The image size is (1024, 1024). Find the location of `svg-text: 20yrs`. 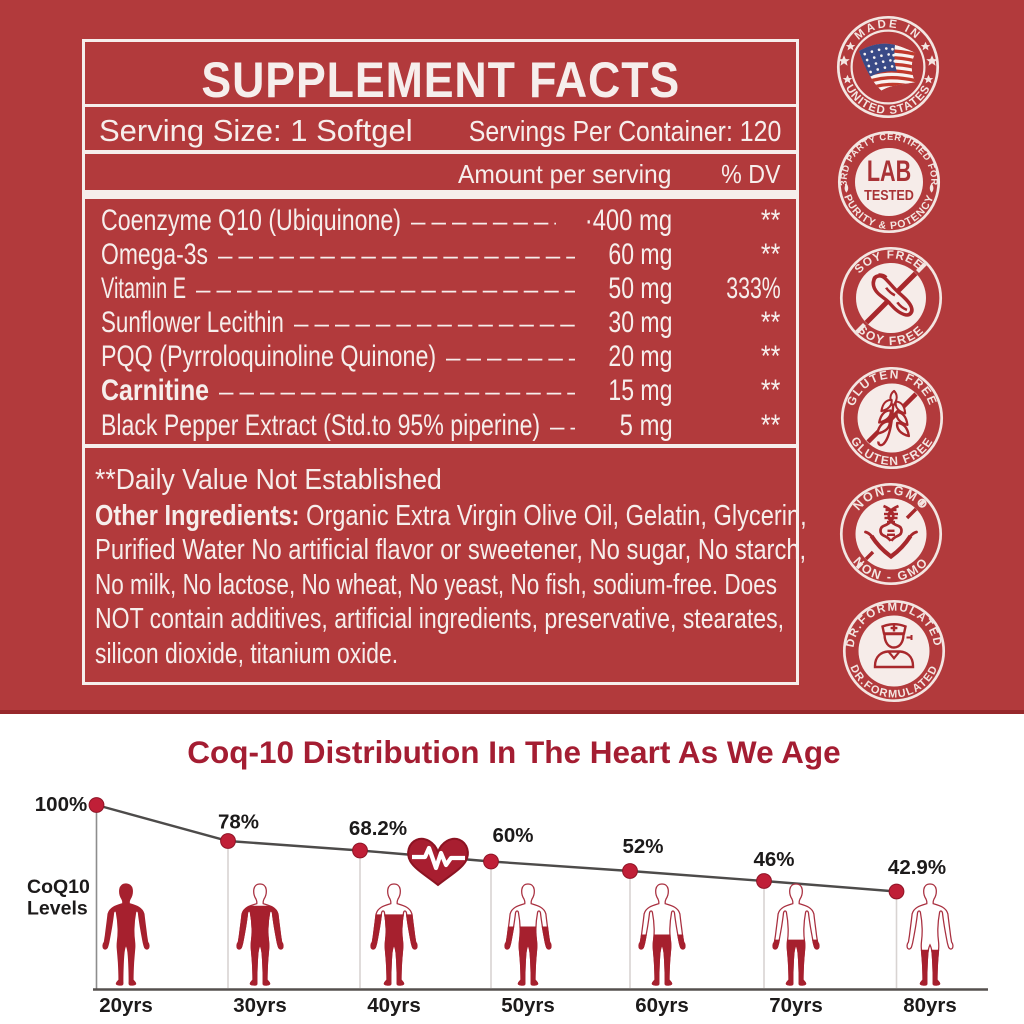

svg-text: 20yrs is located at coordinates (126, 1005).